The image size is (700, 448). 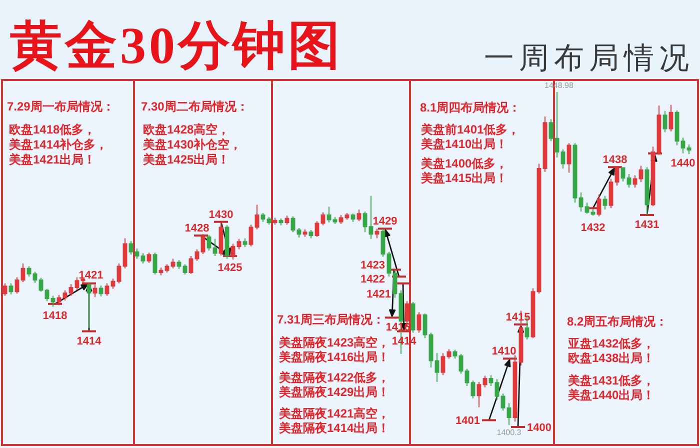 I want to click on annotation: 8.2周五布局情况：, so click(x=617, y=321).